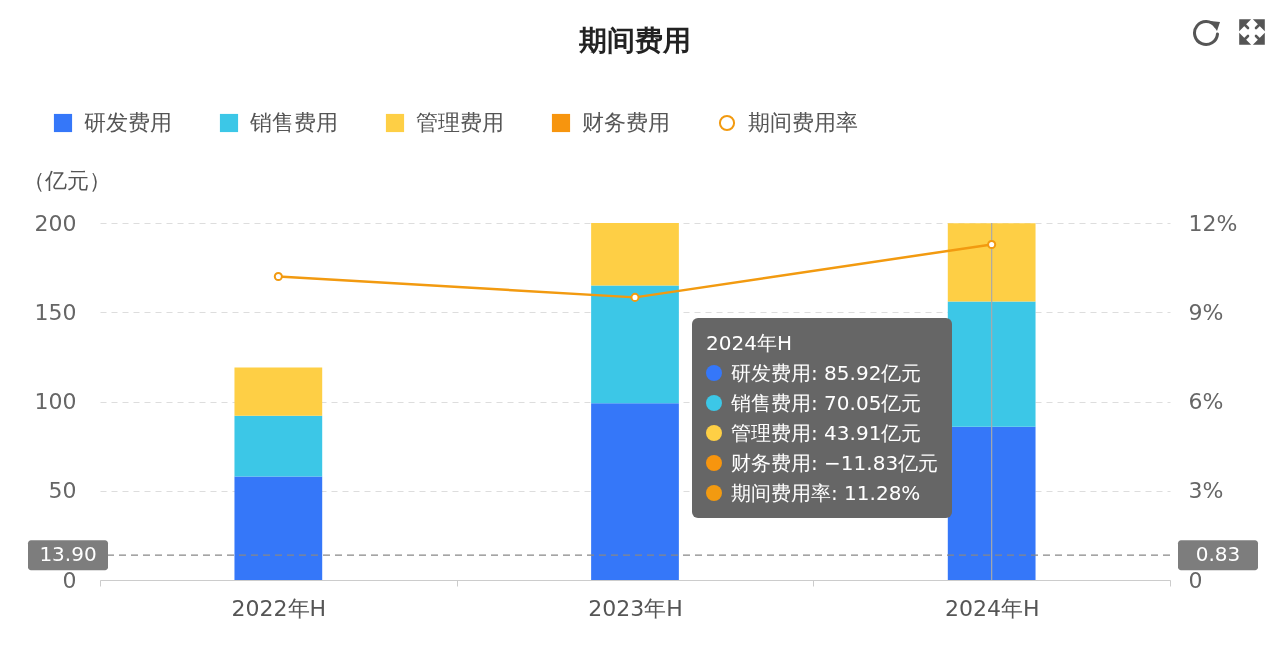 The image size is (1280, 660). What do you see at coordinates (69, 580) in the screenshot?
I see `y-tick-label: 0` at bounding box center [69, 580].